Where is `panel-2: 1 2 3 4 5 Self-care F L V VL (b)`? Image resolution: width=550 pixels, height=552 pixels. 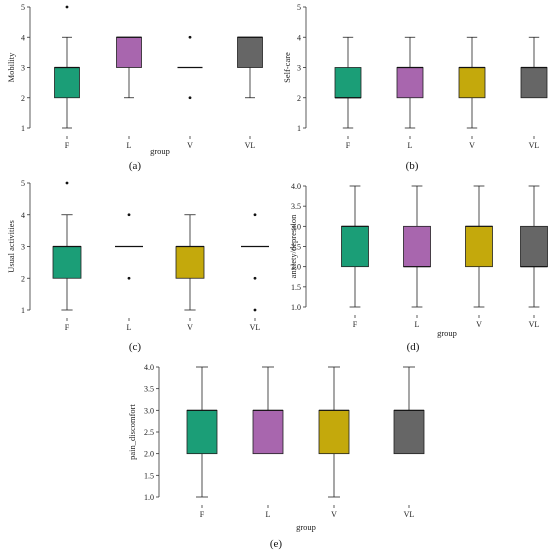
panel-2: 1 2 3 4 5 Self-care F L V VL (b) is located at coordinates (415, 87).